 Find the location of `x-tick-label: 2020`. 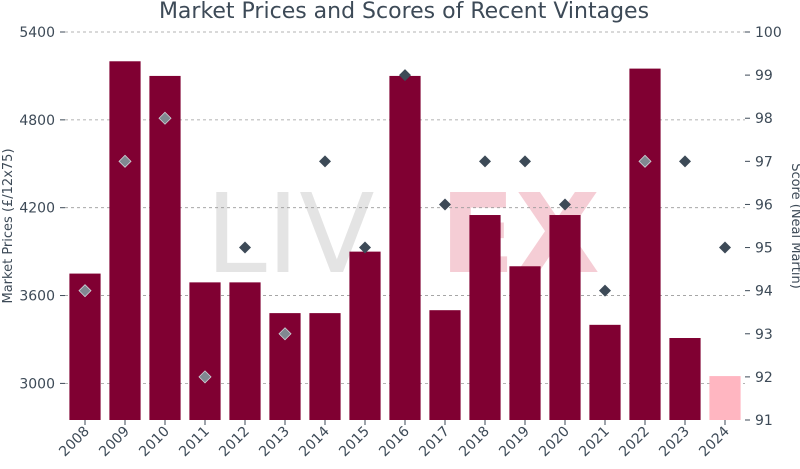

x-tick-label: 2020 is located at coordinates (554, 442).